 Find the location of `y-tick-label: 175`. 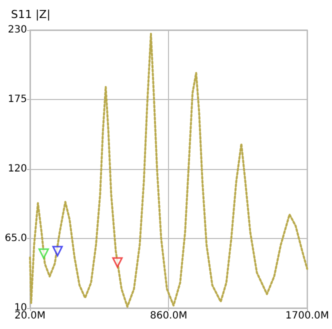

y-tick-label: 175 is located at coordinates (17, 99).